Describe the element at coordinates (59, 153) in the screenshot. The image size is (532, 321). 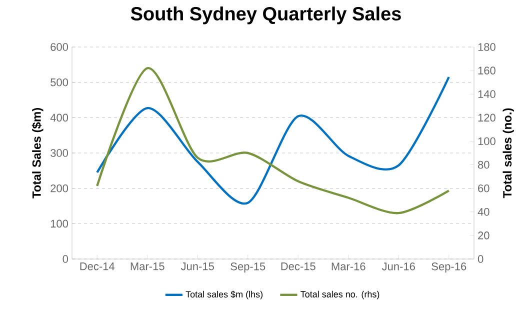
I see `y-tick-label: 300` at that location.